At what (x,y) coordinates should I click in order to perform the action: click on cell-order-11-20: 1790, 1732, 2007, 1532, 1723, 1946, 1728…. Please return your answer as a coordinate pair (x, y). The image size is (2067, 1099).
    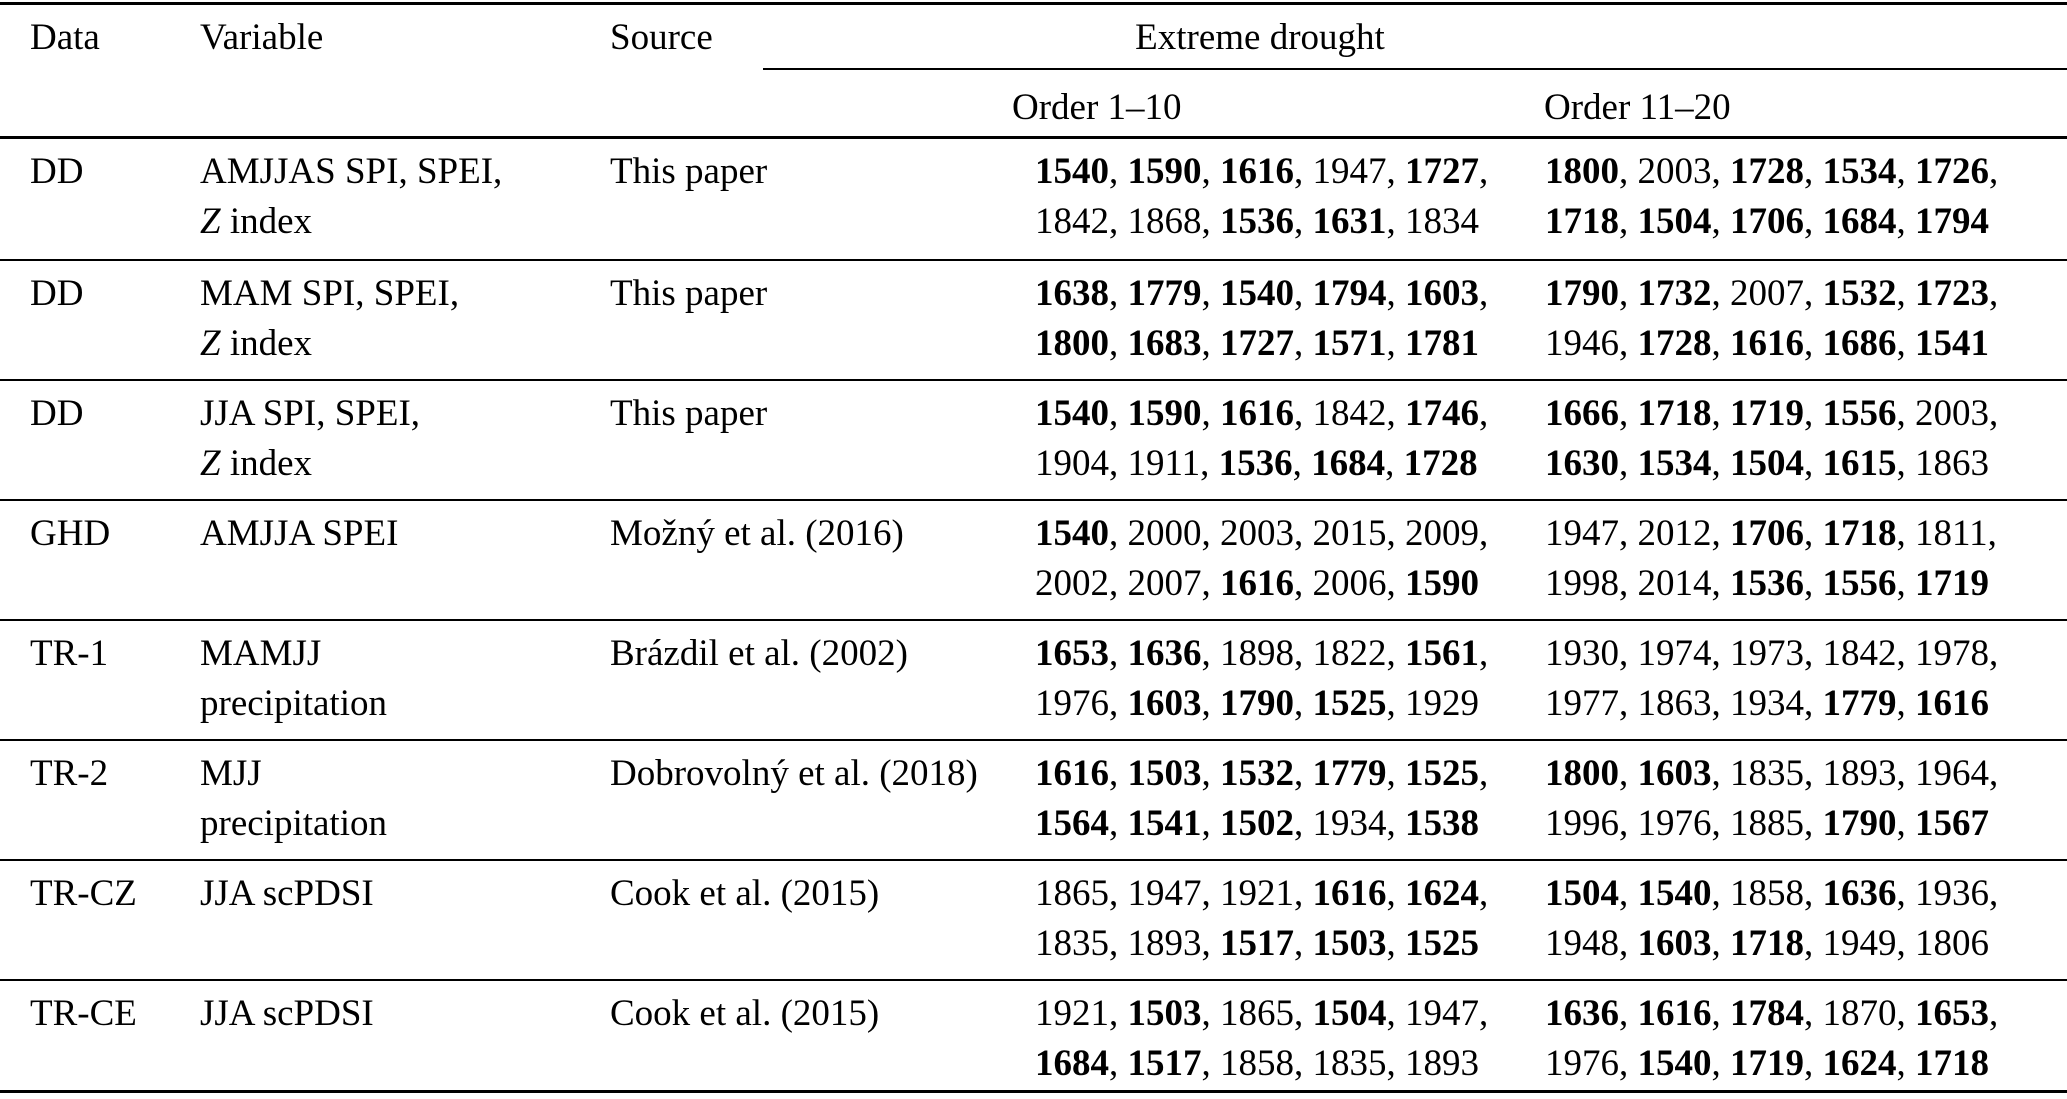
    Looking at the image, I should click on (1772, 318).